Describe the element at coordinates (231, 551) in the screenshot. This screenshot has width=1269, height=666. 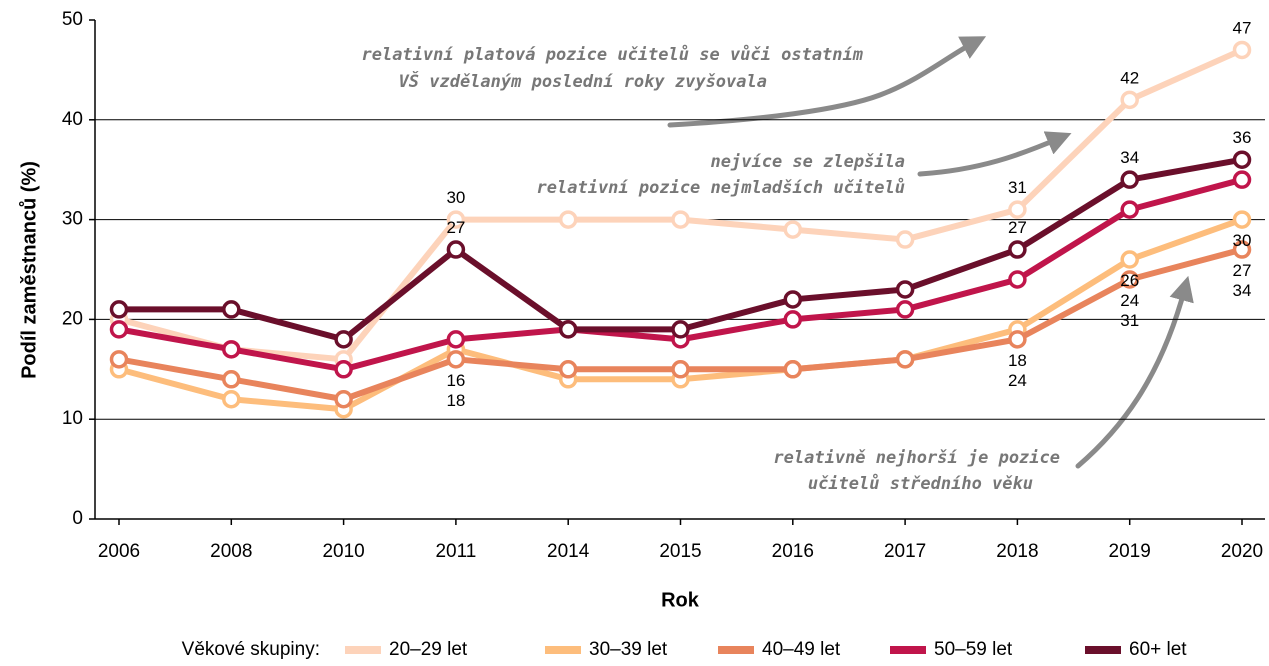
I see `x-tick-label: 2008` at that location.